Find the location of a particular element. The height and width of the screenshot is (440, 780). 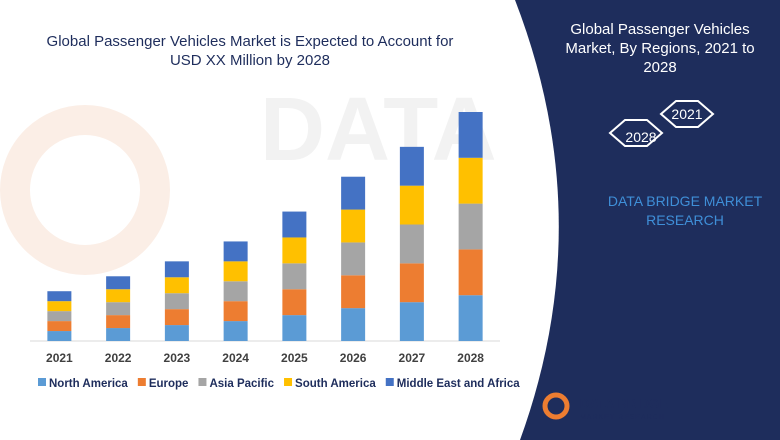

legend-label: South America is located at coordinates (335, 384).